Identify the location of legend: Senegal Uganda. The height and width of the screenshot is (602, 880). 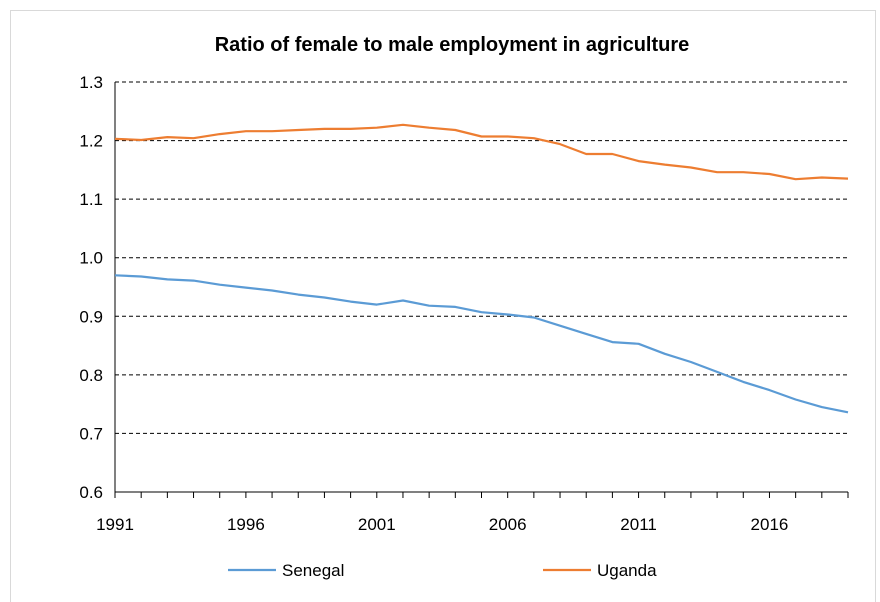
(442, 570).